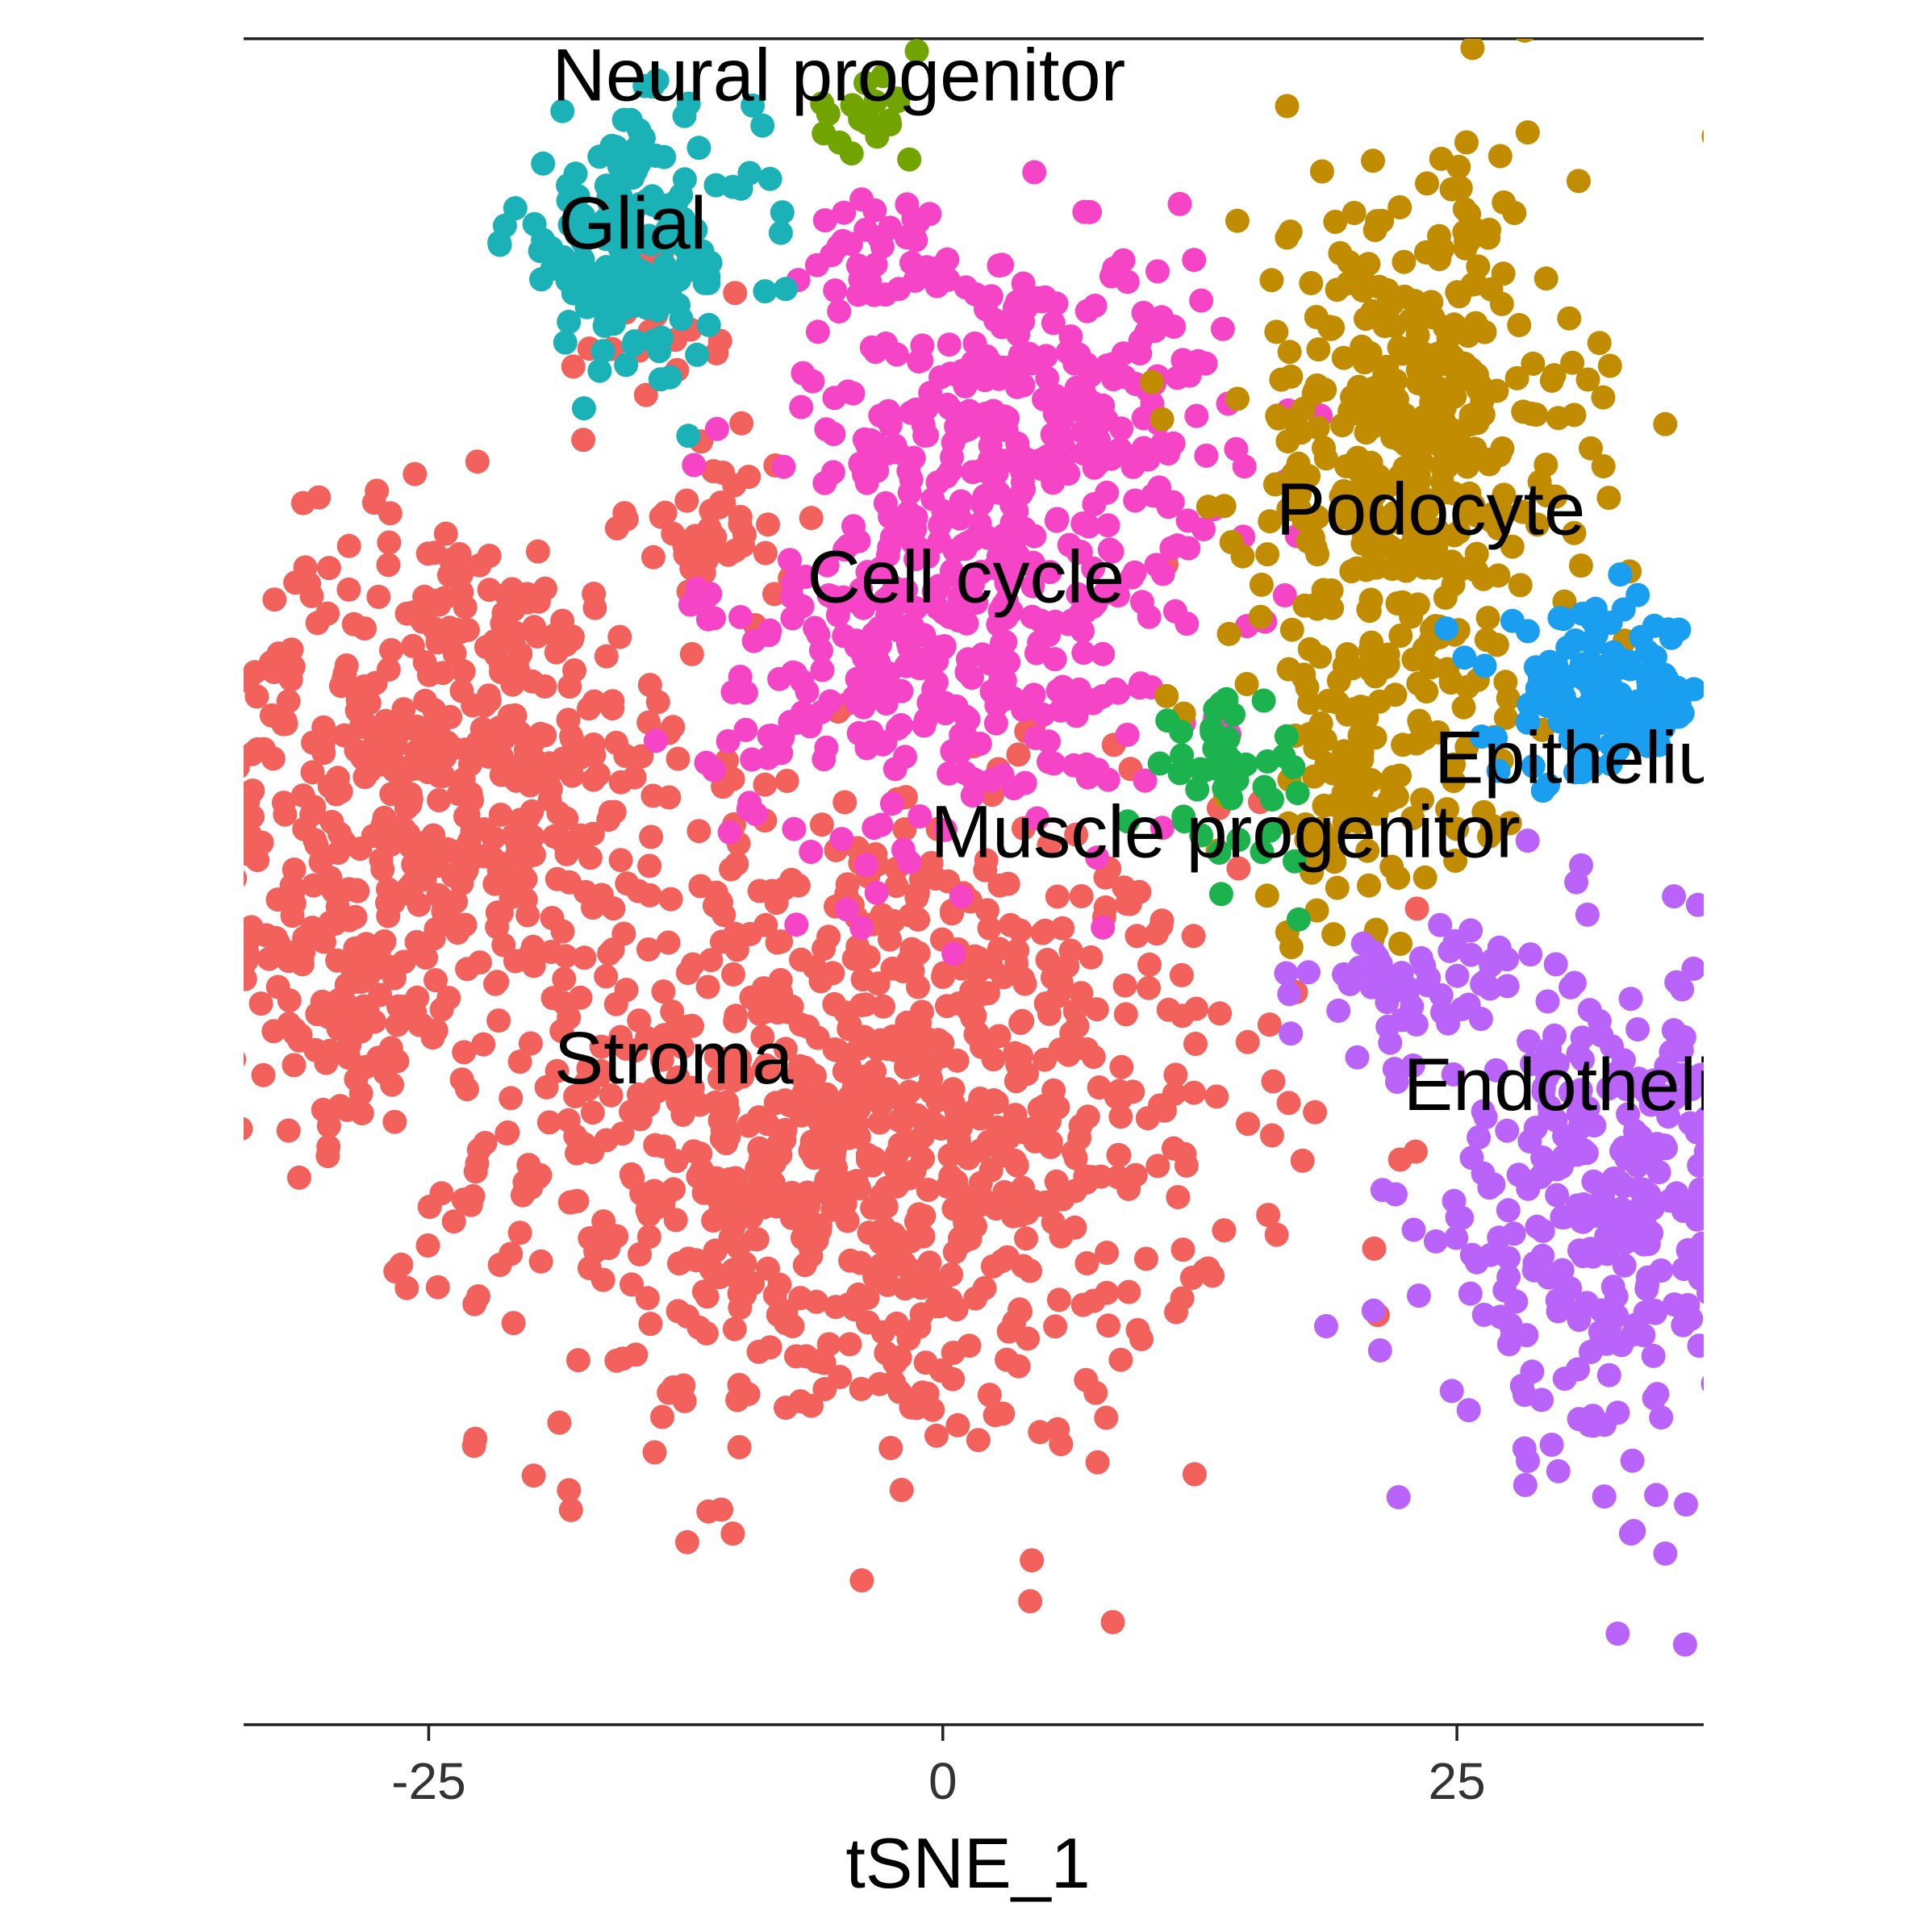 The image size is (1932, 1932). What do you see at coordinates (838, 76) in the screenshot?
I see `cluster-label: Neural progenitor` at bounding box center [838, 76].